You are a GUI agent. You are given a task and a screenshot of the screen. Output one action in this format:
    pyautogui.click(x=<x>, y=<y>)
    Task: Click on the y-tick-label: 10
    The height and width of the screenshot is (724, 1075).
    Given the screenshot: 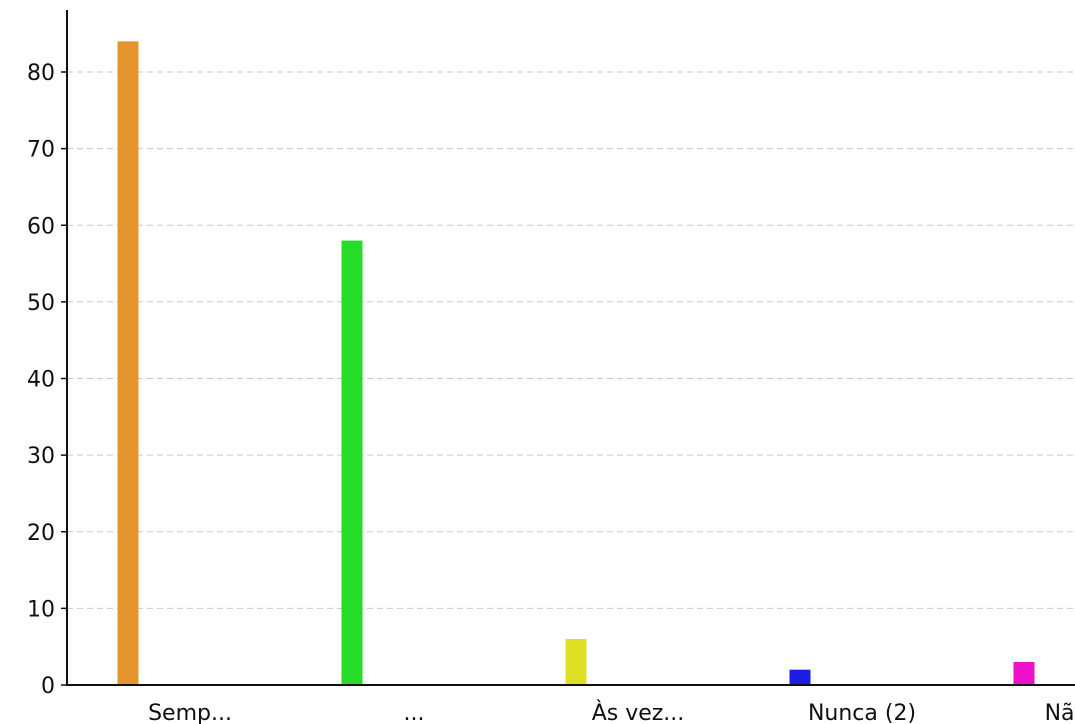 What is the action you would take?
    pyautogui.click(x=41, y=609)
    